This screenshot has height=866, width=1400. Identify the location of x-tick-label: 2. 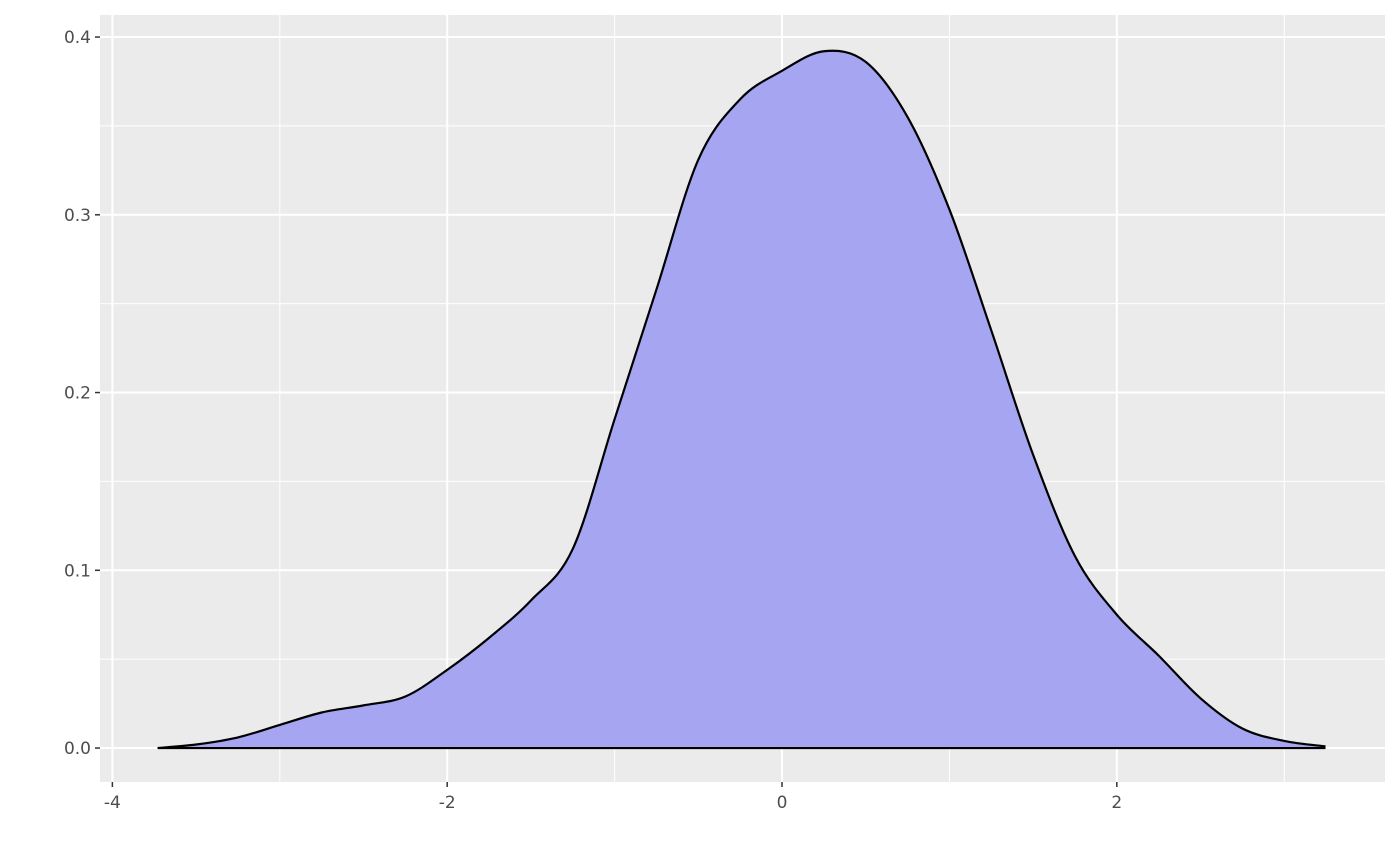
(1116, 803).